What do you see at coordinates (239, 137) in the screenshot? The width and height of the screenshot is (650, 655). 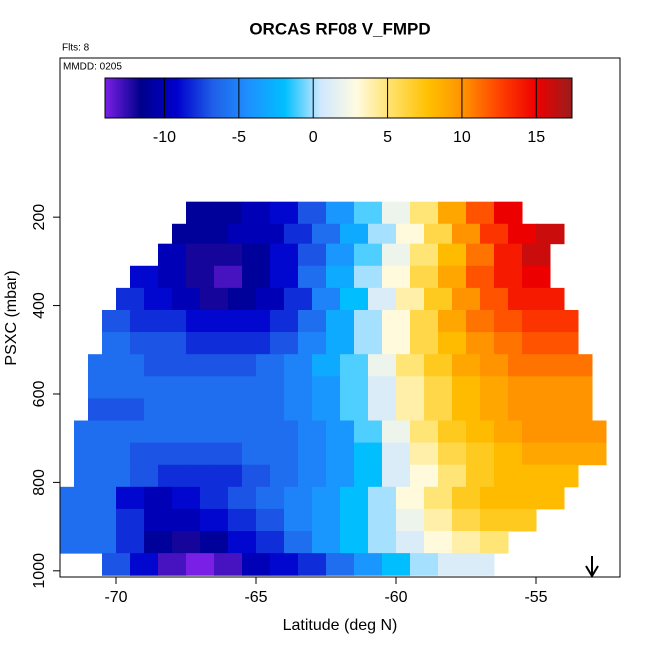 I see `colorbar-tick-label: -5` at bounding box center [239, 137].